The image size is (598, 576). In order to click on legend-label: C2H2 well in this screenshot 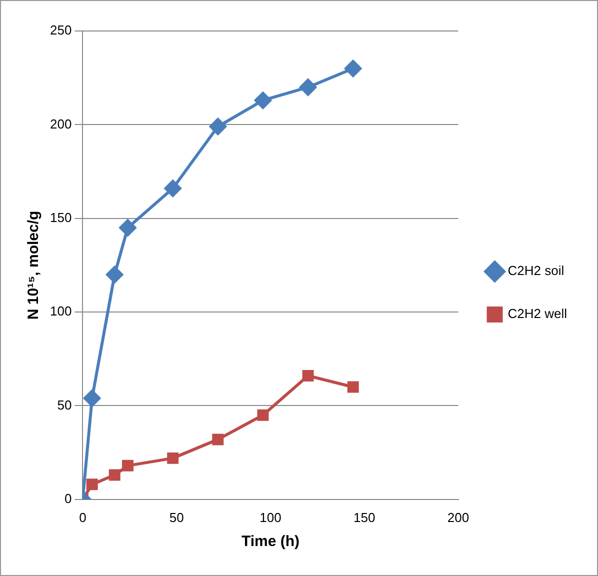, I will do `click(538, 314)`.